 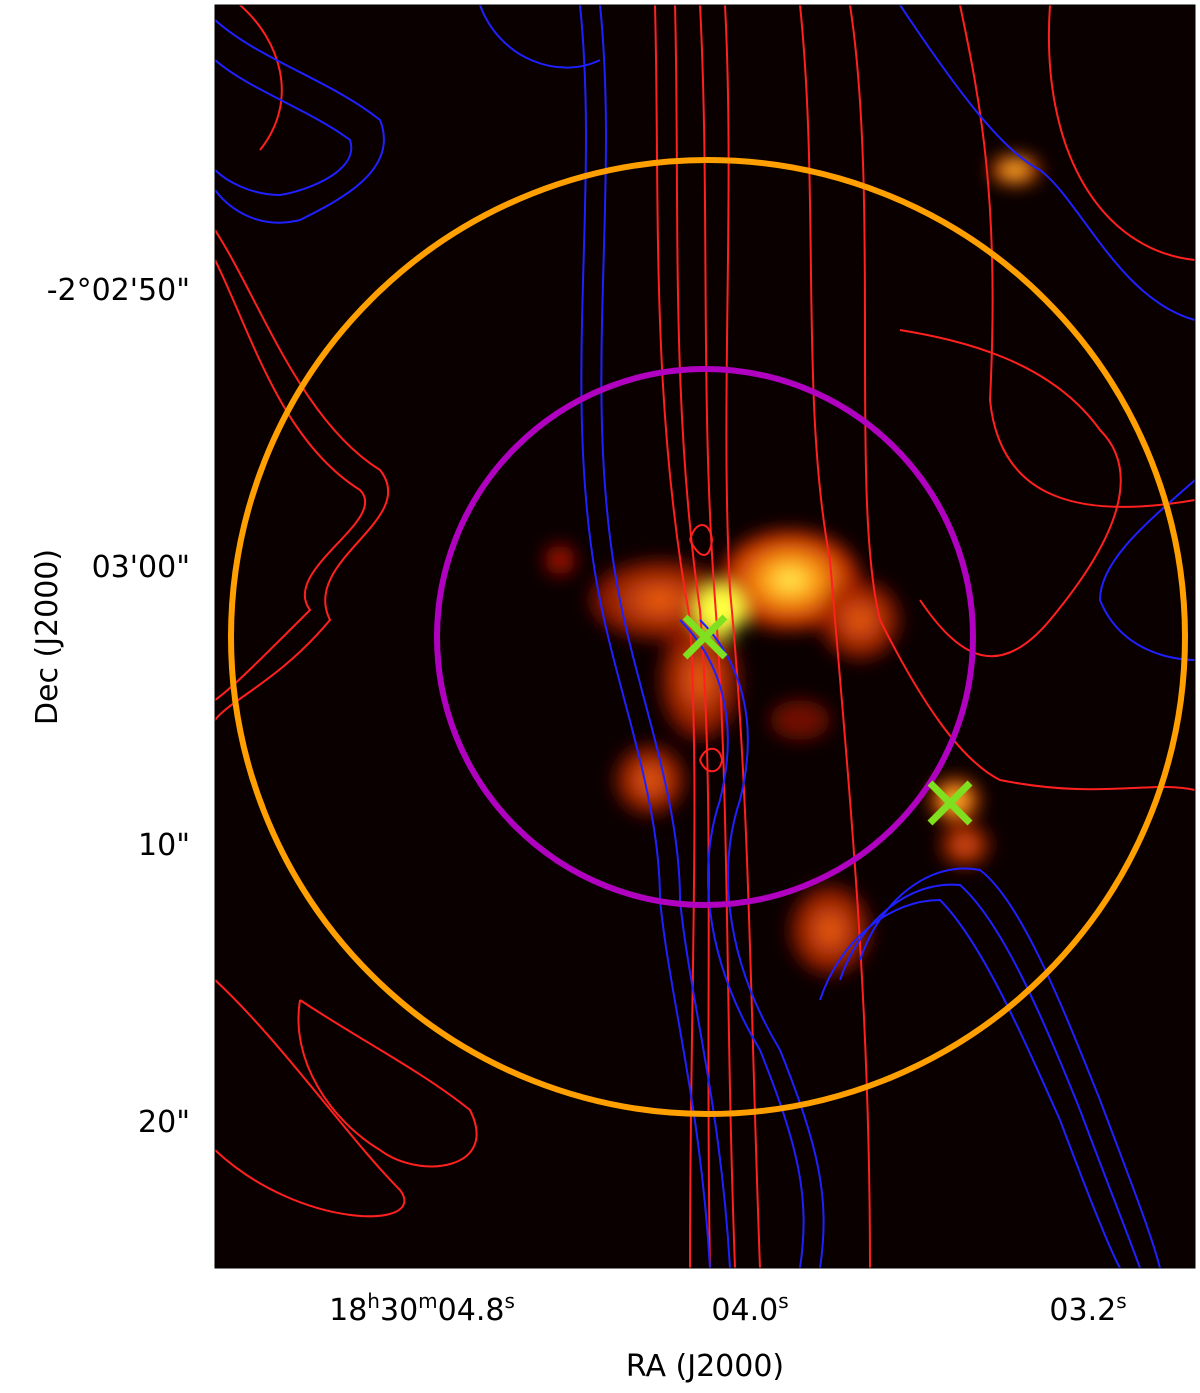 I want to click on y-tick-label: 03'00", so click(x=141, y=567).